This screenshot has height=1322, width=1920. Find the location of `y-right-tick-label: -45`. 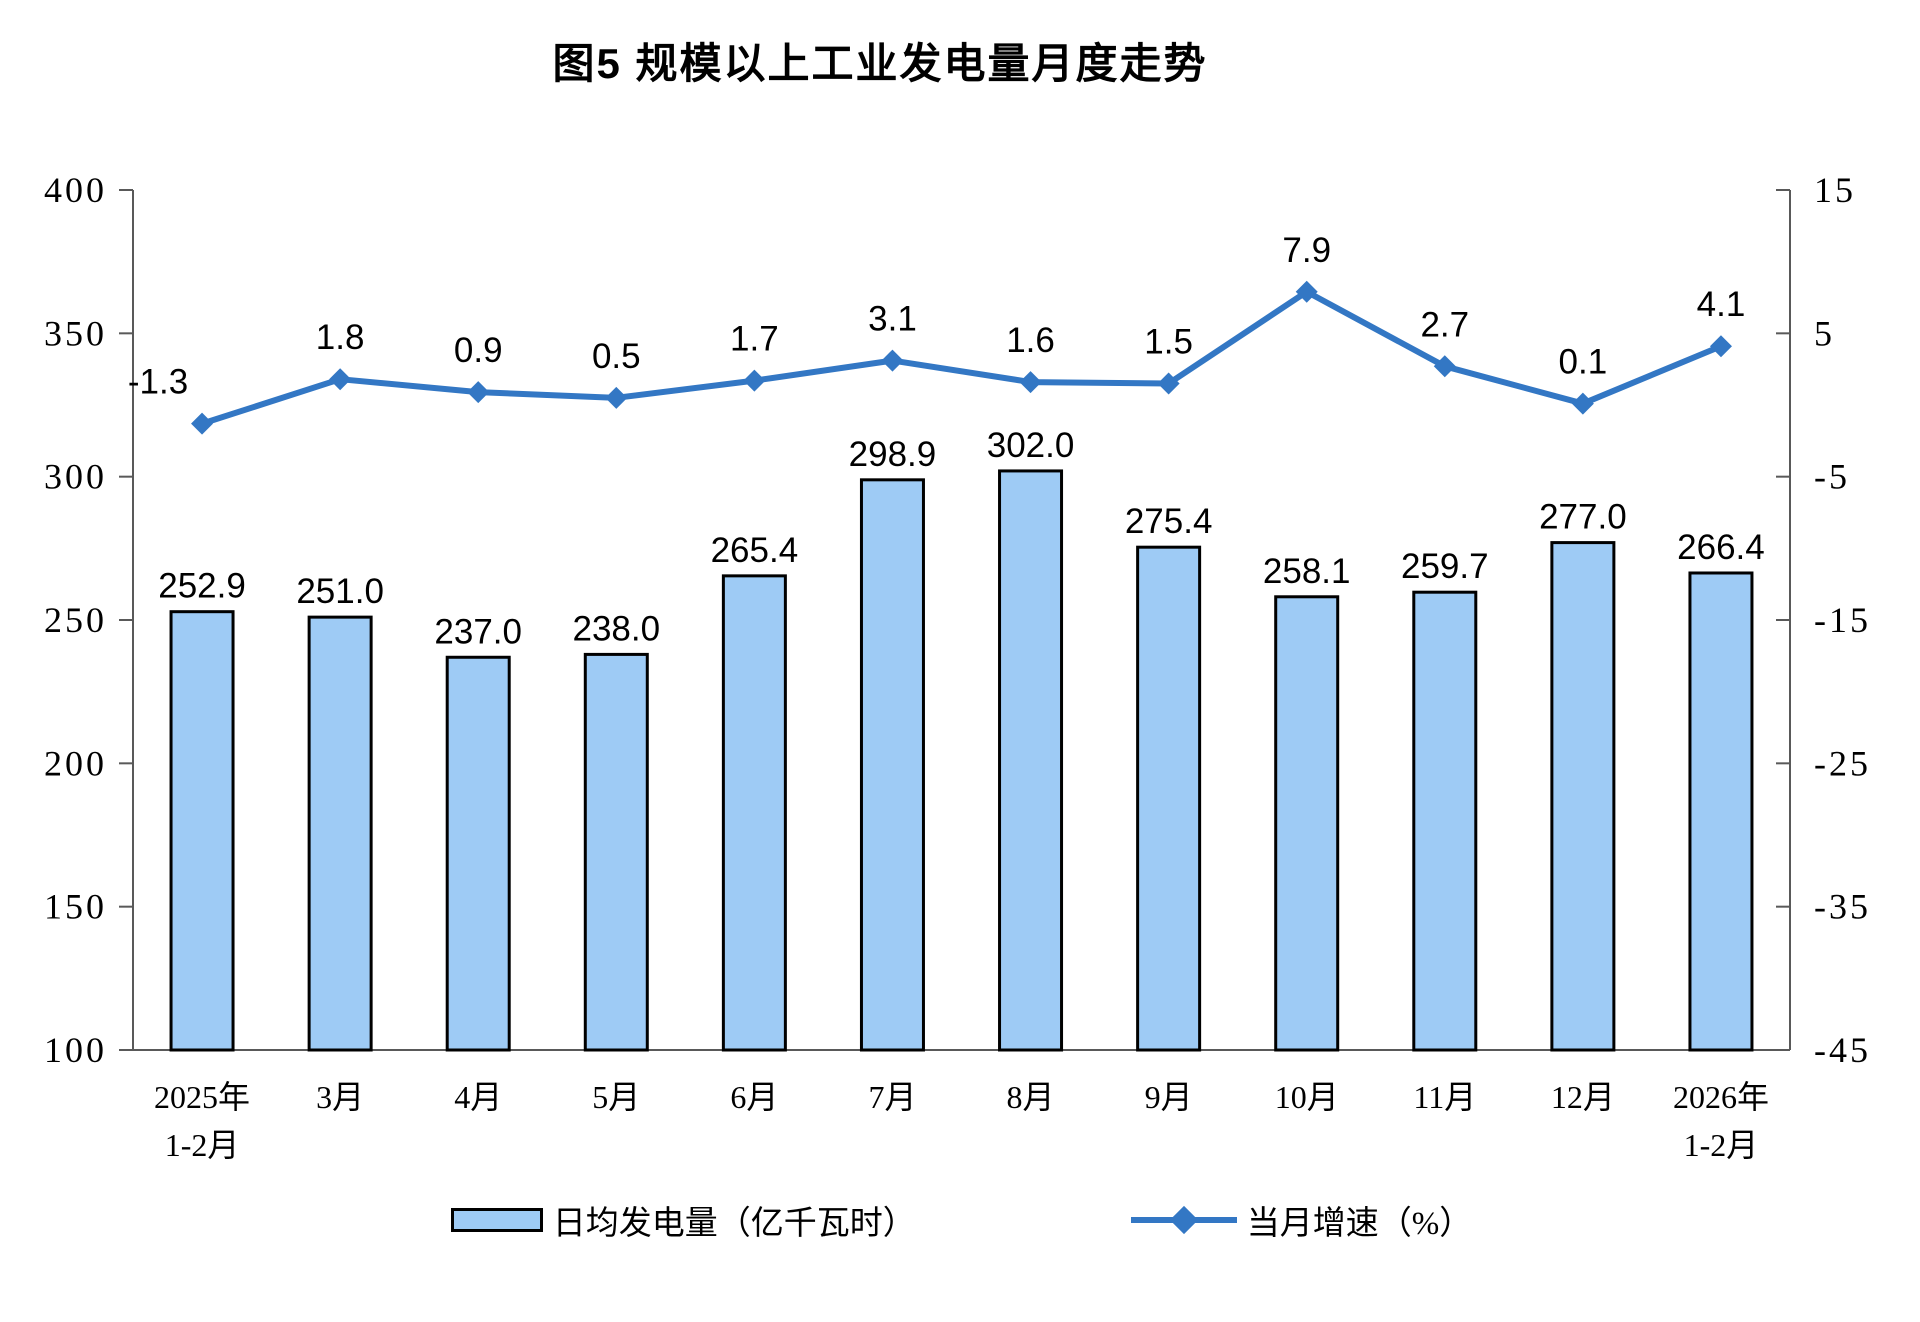

y-right-tick-label: -45 is located at coordinates (1842, 1050).